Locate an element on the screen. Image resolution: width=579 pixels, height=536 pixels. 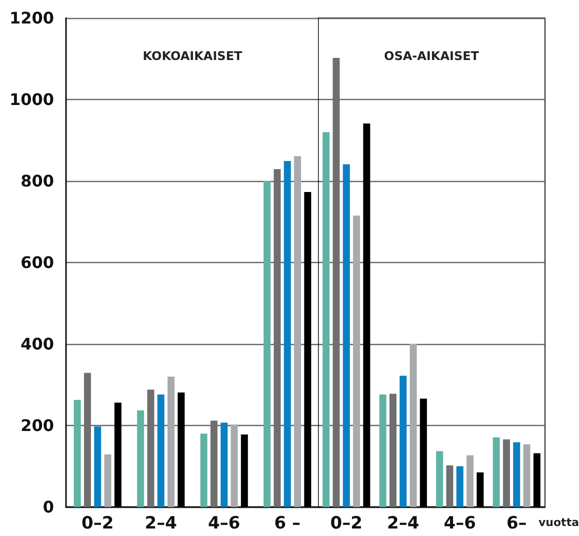
text: OSA-AIKAISET is located at coordinates (432, 56).